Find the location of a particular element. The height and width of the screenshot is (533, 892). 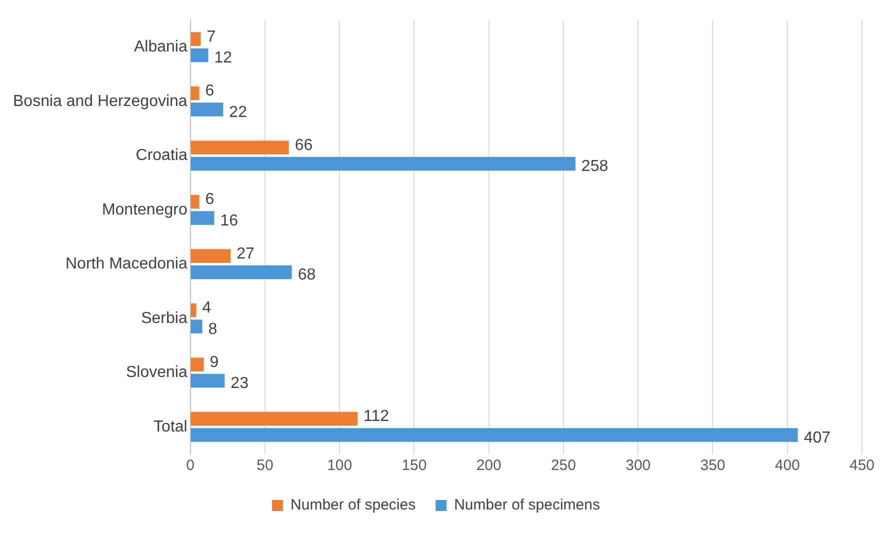

y-tick-label: Serbia is located at coordinates (164, 318).